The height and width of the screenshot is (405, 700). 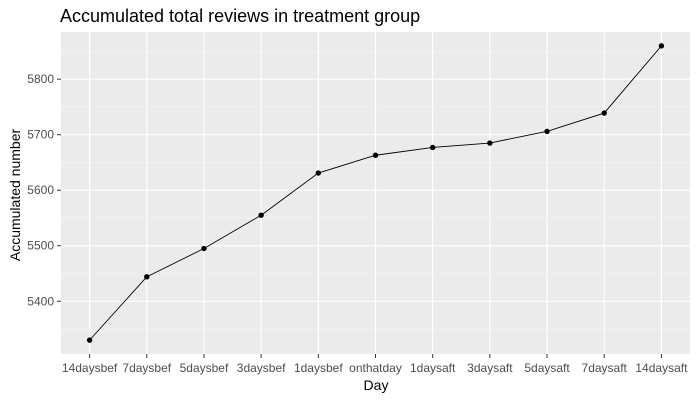 I want to click on x-tick-label: 3daysaft, so click(x=490, y=368).